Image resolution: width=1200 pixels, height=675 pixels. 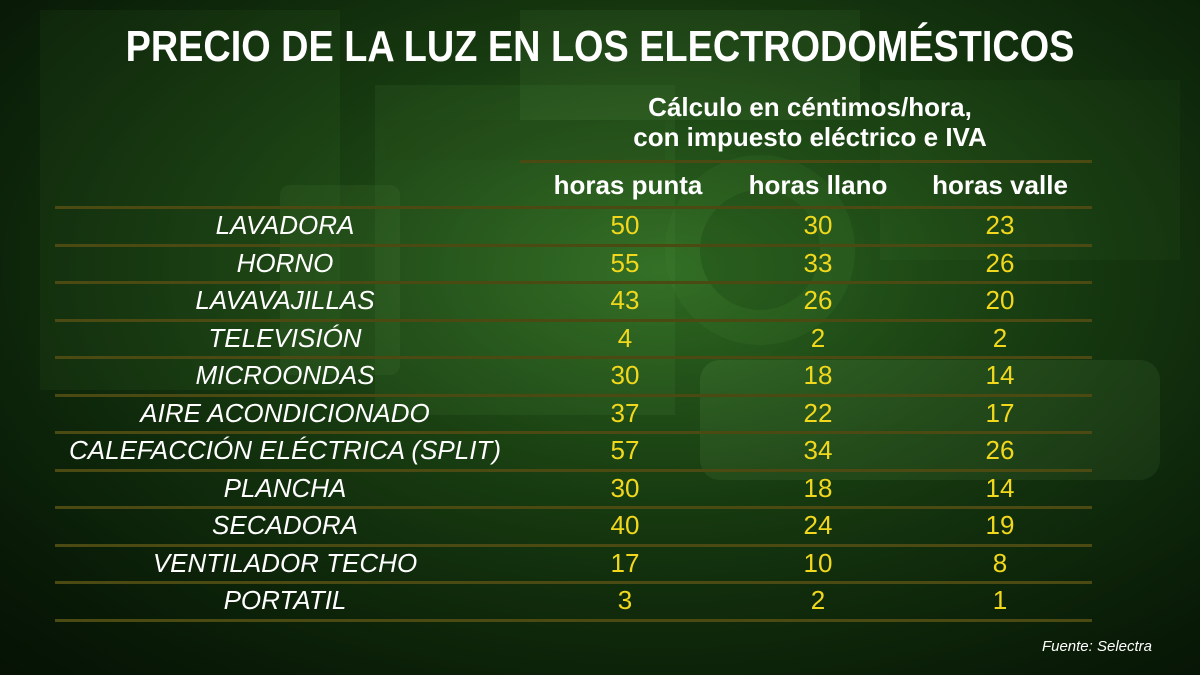 I want to click on value-cell: 50, so click(x=625, y=225).